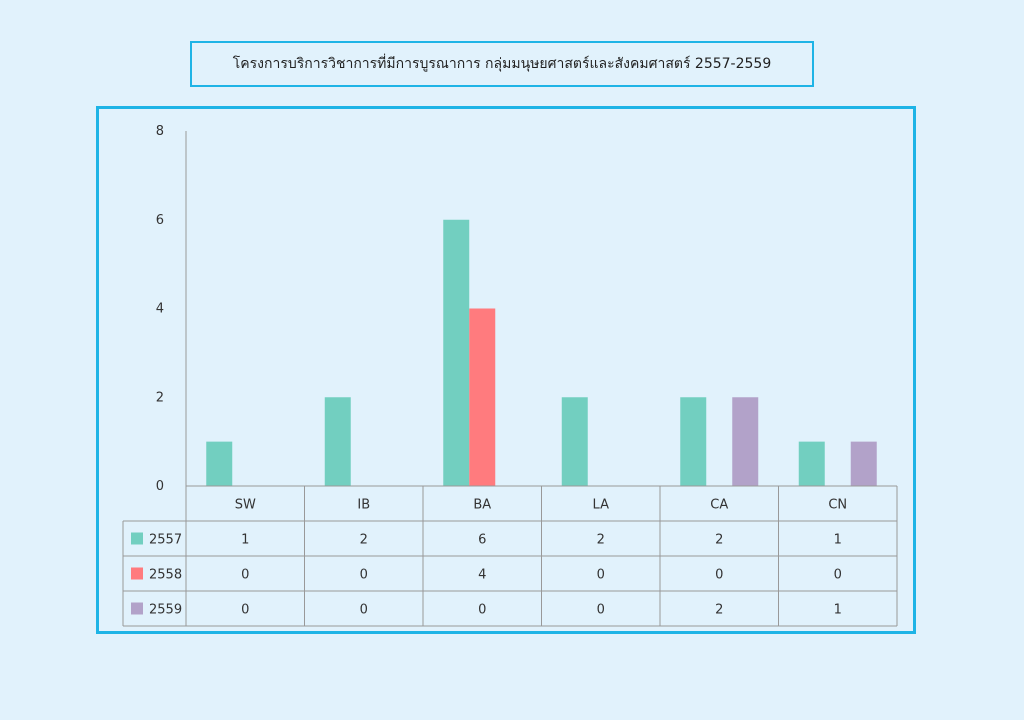 The image size is (1024, 720). I want to click on x-category-label: SW, so click(245, 505).